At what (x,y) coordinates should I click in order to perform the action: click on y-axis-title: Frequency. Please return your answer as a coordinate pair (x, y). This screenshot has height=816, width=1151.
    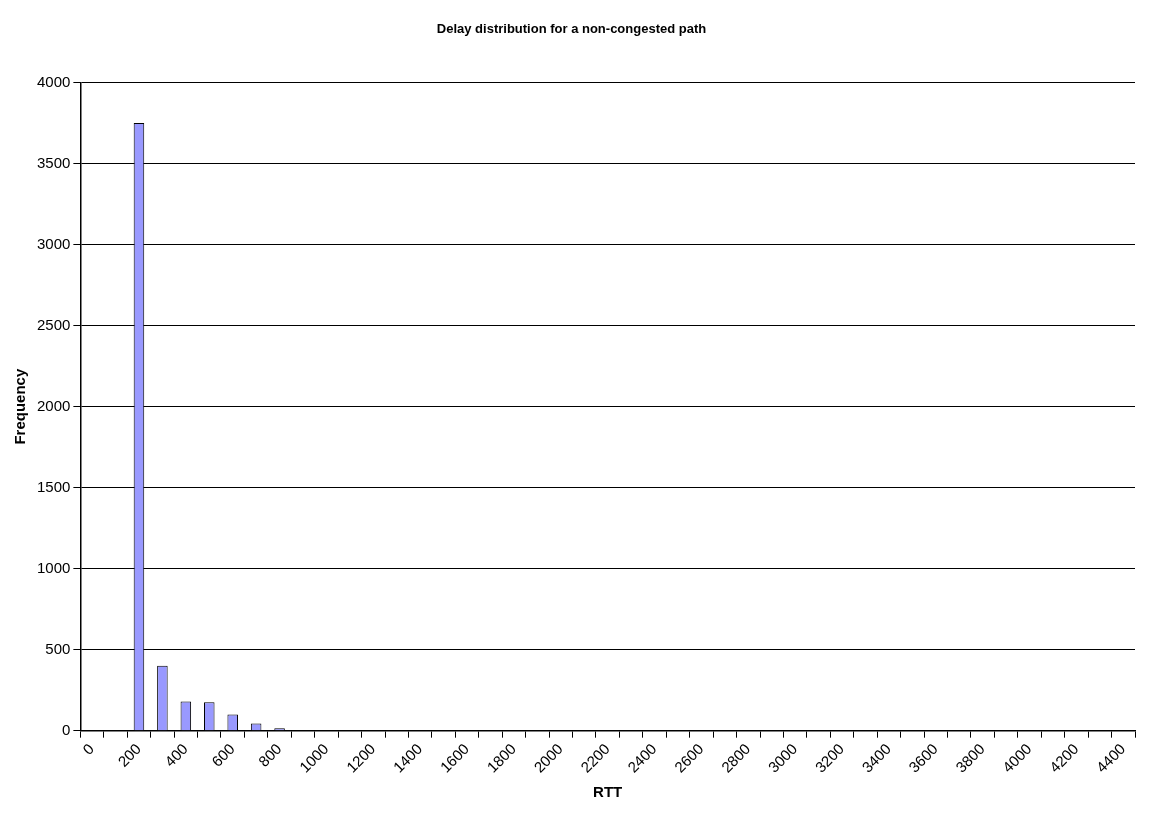
    Looking at the image, I should click on (20, 406).